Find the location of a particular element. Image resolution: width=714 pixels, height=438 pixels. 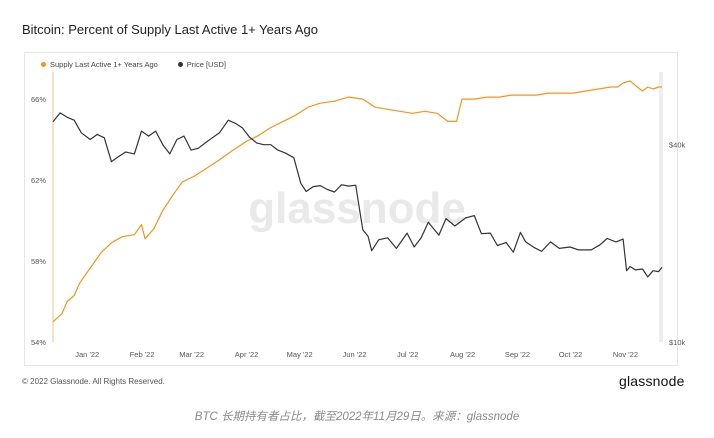

brand-logo: glassnode is located at coordinates (652, 381).